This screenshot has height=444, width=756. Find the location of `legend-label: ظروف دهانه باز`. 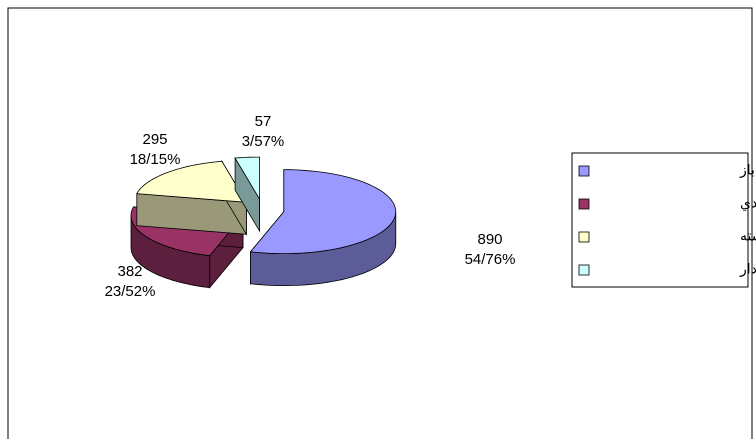

legend-label: ظروف دهانه باز is located at coordinates (747, 170).